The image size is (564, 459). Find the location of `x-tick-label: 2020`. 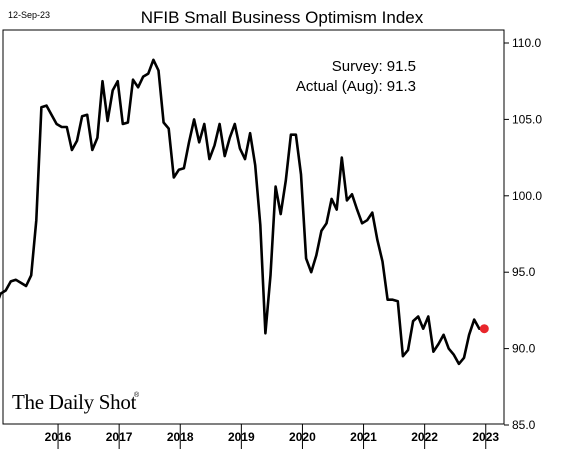

x-tick-label: 2020 is located at coordinates (302, 437).